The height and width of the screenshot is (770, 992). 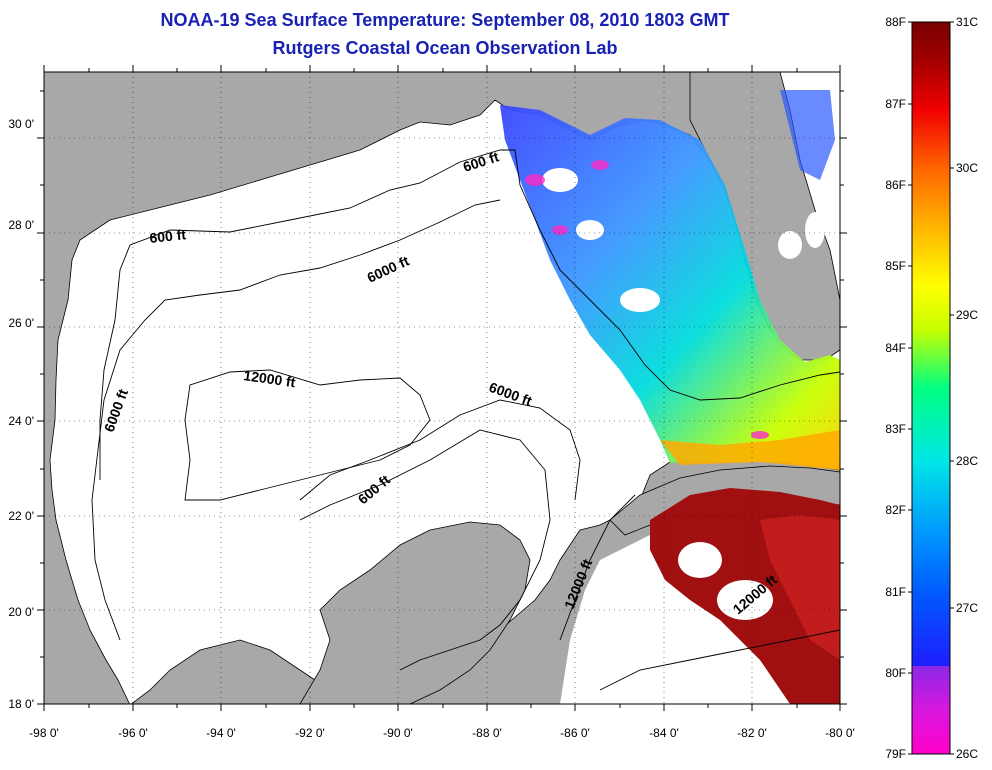 What do you see at coordinates (895, 592) in the screenshot?
I see `colorbar-f-label: 81F` at bounding box center [895, 592].